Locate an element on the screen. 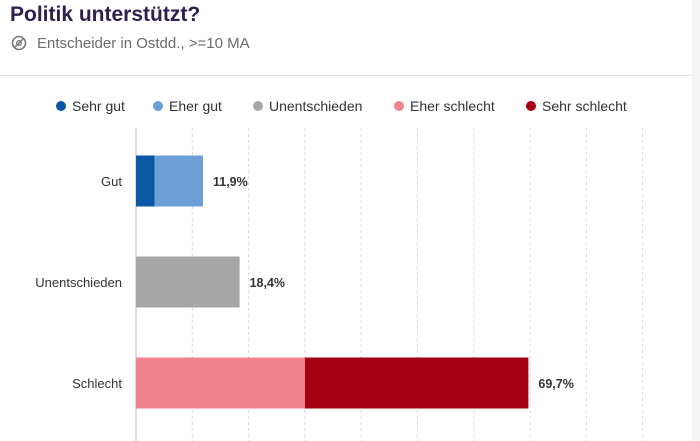 Image resolution: width=700 pixels, height=441 pixels. category-label: Schlecht is located at coordinates (97, 383).